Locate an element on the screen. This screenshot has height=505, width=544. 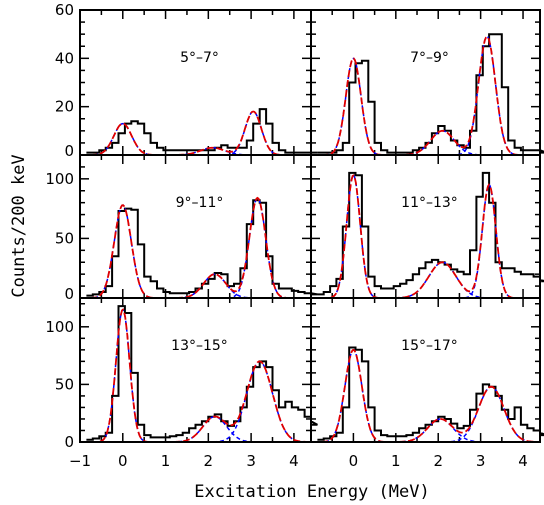
y-tick-label: 60 is located at coordinates (64, 10).